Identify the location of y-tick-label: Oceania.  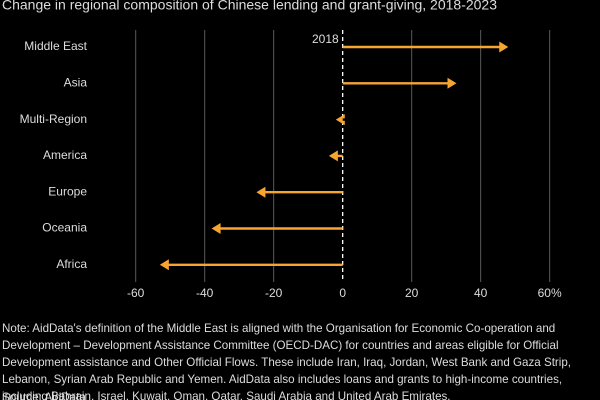
(64, 228).